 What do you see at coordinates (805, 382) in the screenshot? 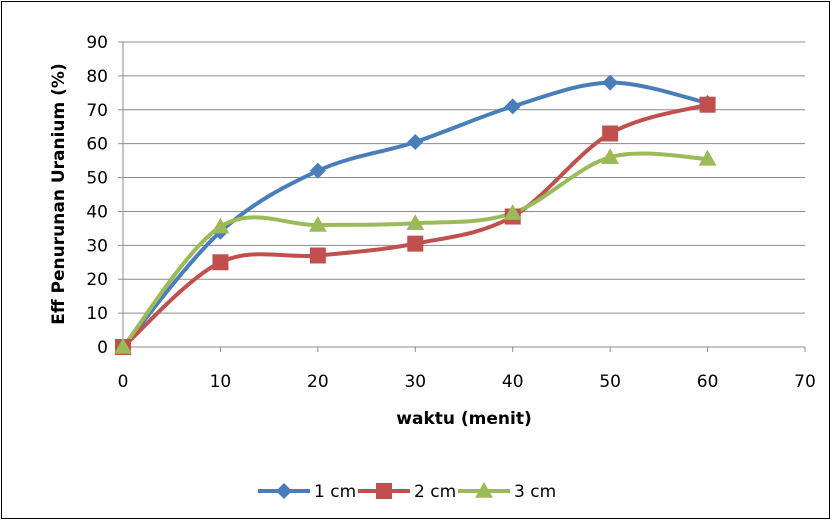
I see `x-tick-label-70: 70` at bounding box center [805, 382].